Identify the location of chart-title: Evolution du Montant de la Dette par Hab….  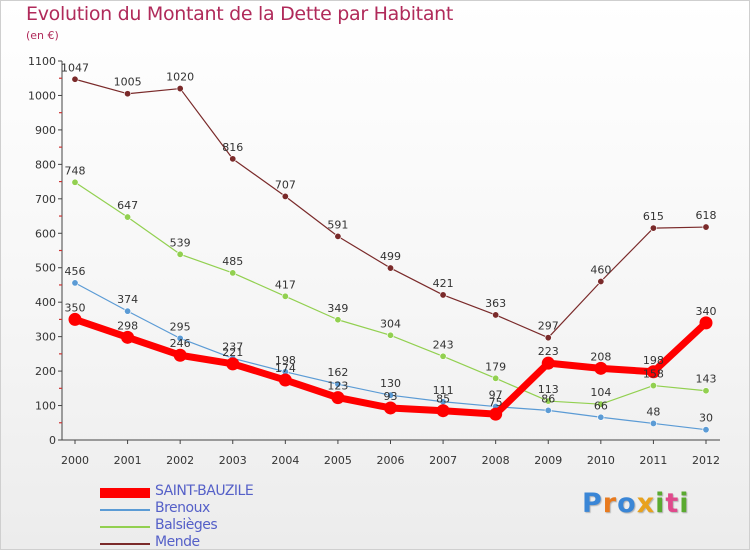
(240, 14).